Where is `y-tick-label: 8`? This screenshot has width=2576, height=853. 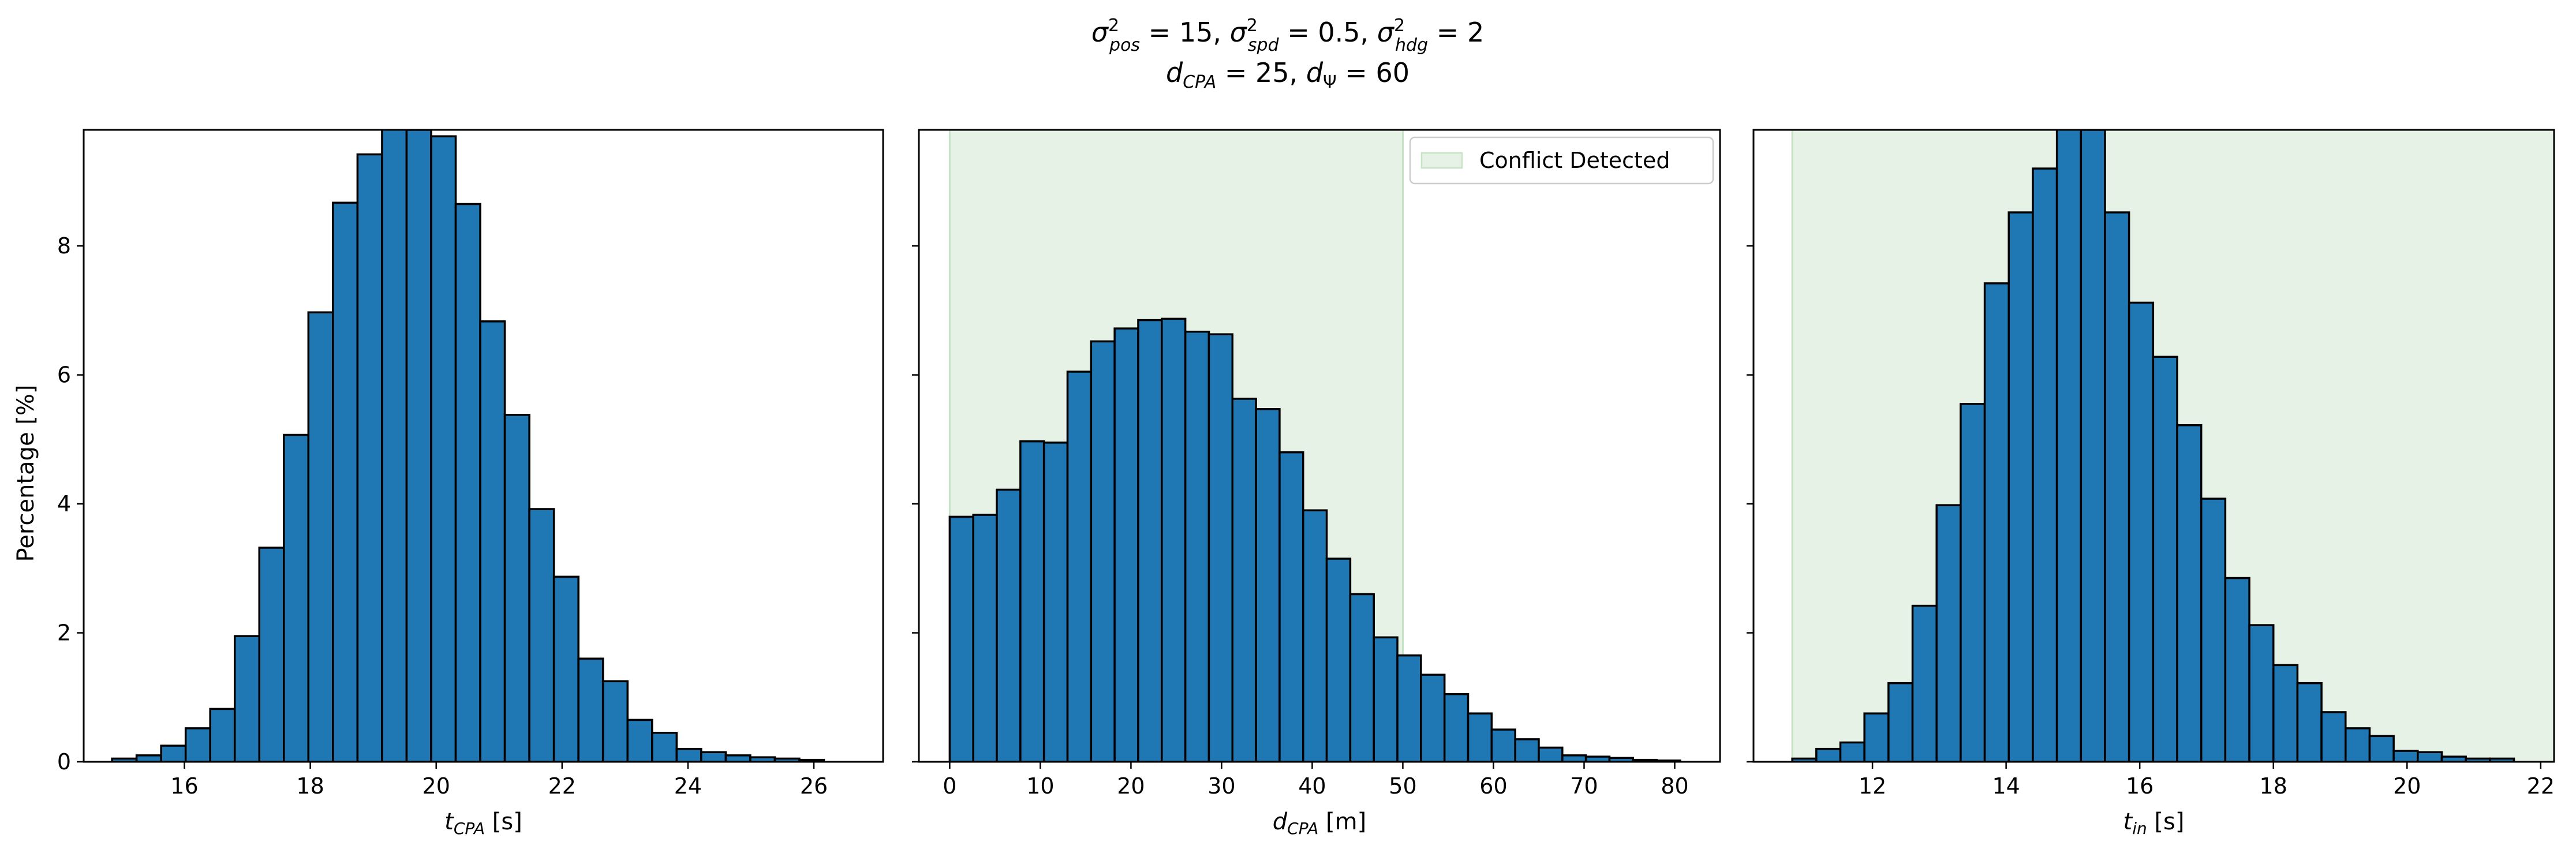 y-tick-label: 8 is located at coordinates (64, 246).